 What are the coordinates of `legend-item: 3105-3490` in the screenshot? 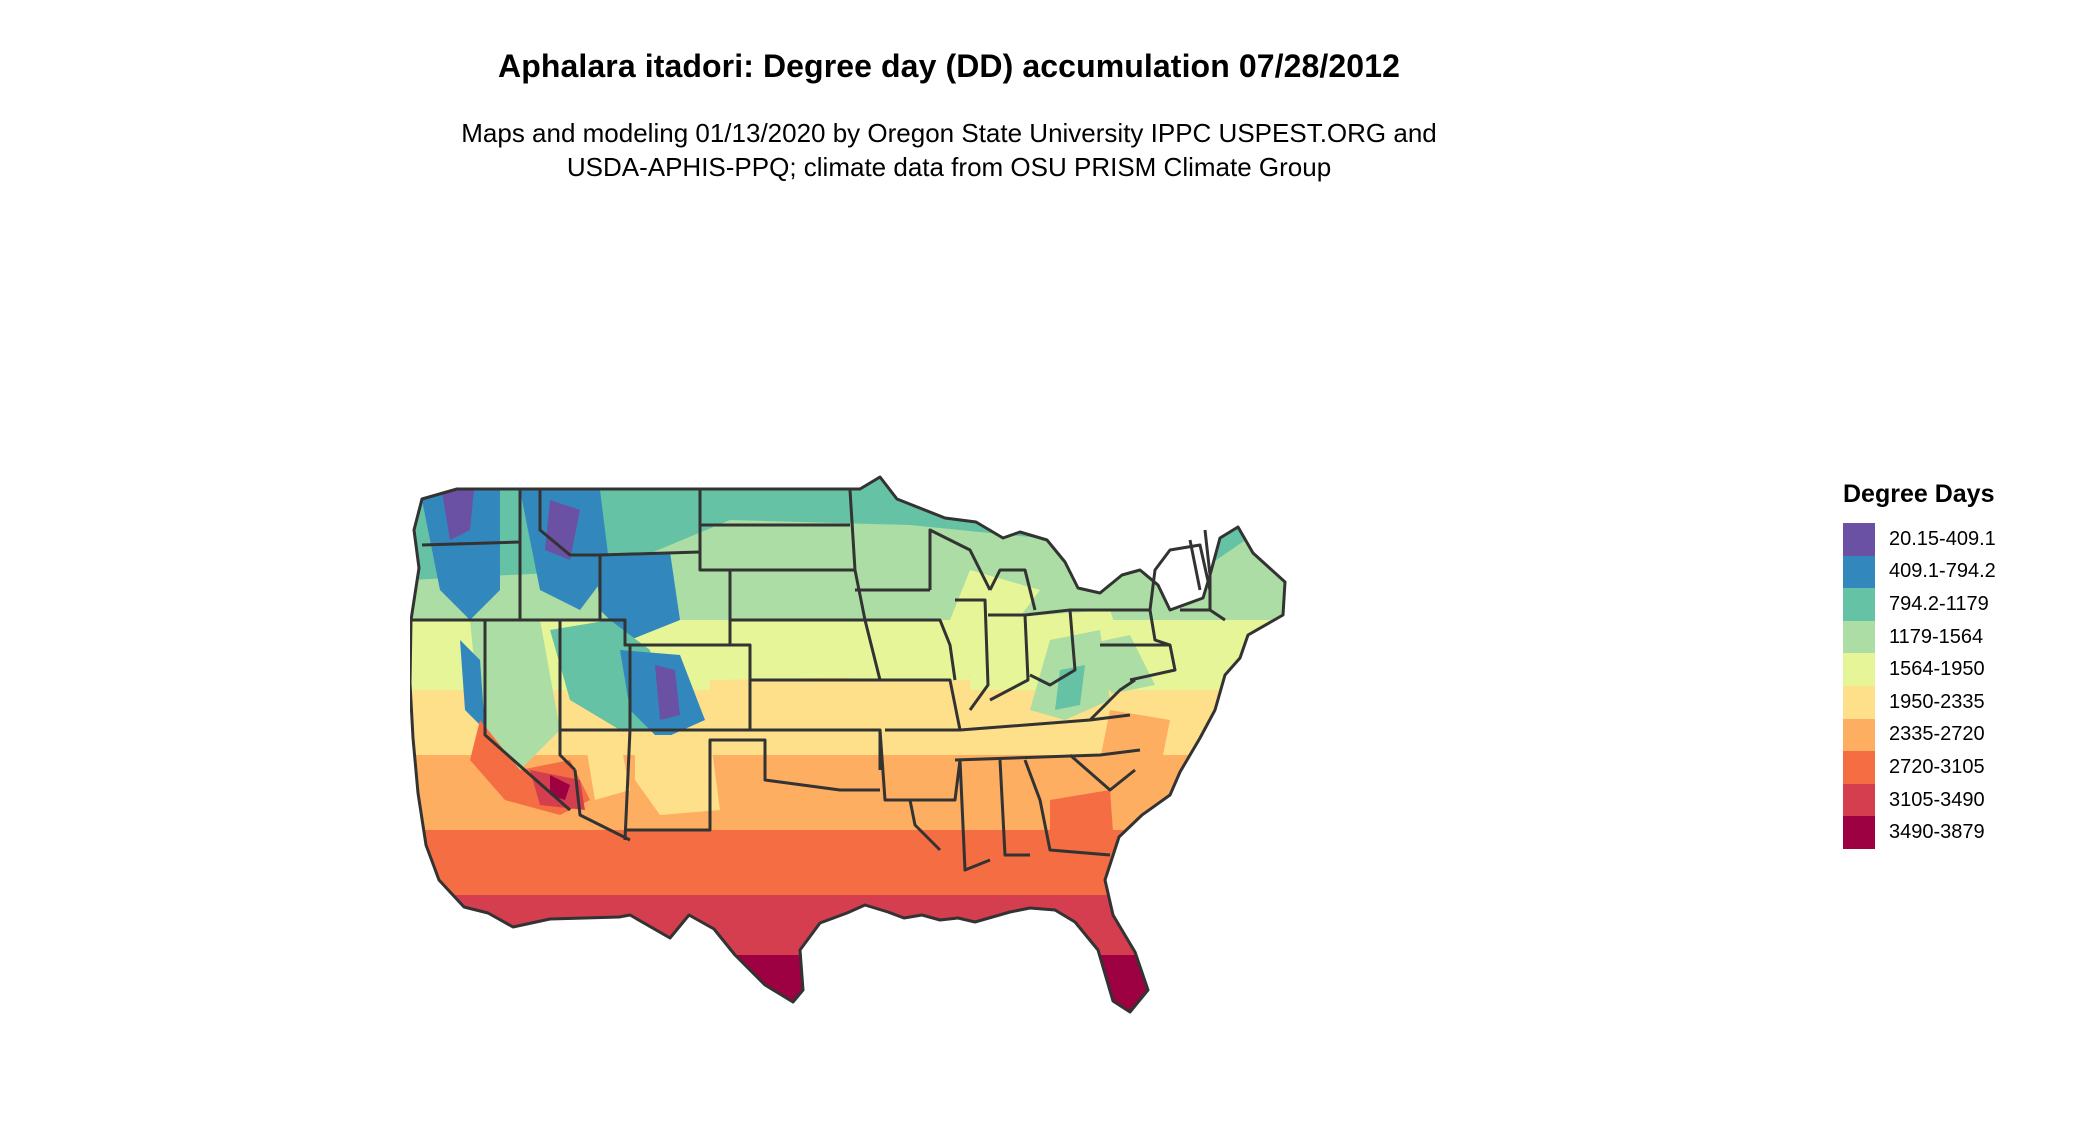 It's located at (1919, 800).